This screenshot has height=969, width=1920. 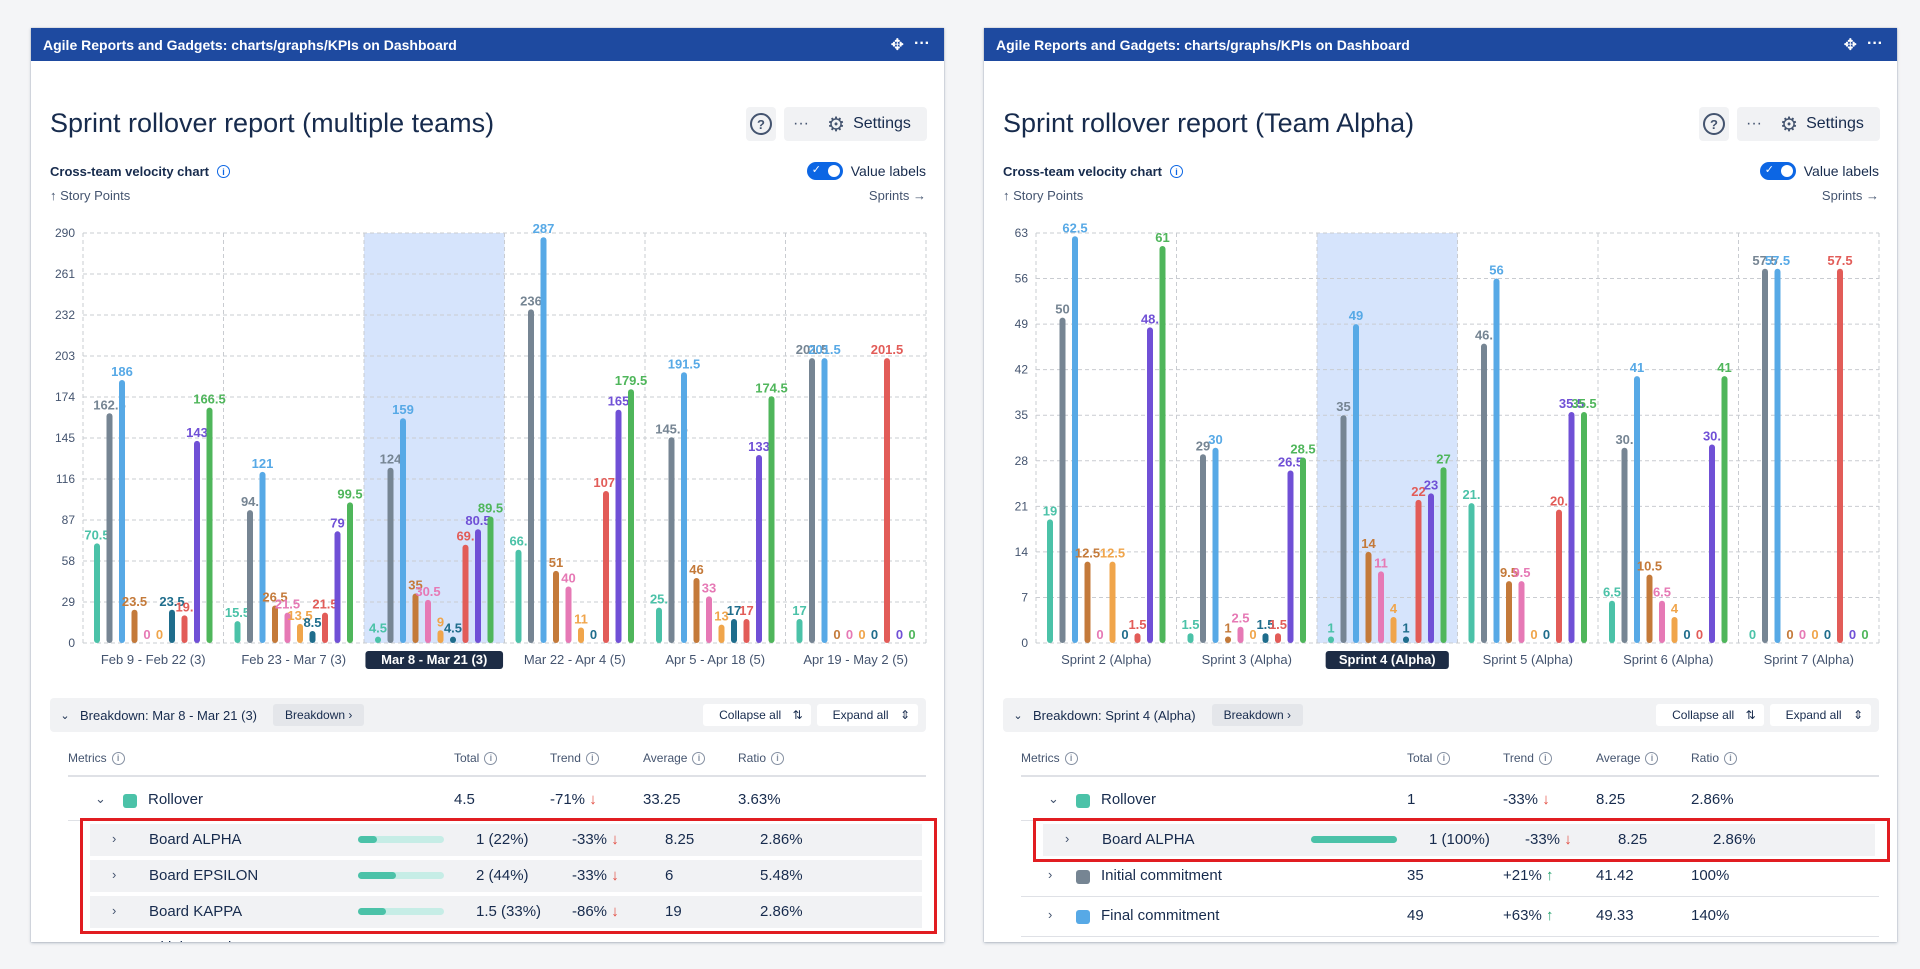 I want to click on x-tick-label: Apr 5 - Apr 18 (5), so click(x=715, y=659).